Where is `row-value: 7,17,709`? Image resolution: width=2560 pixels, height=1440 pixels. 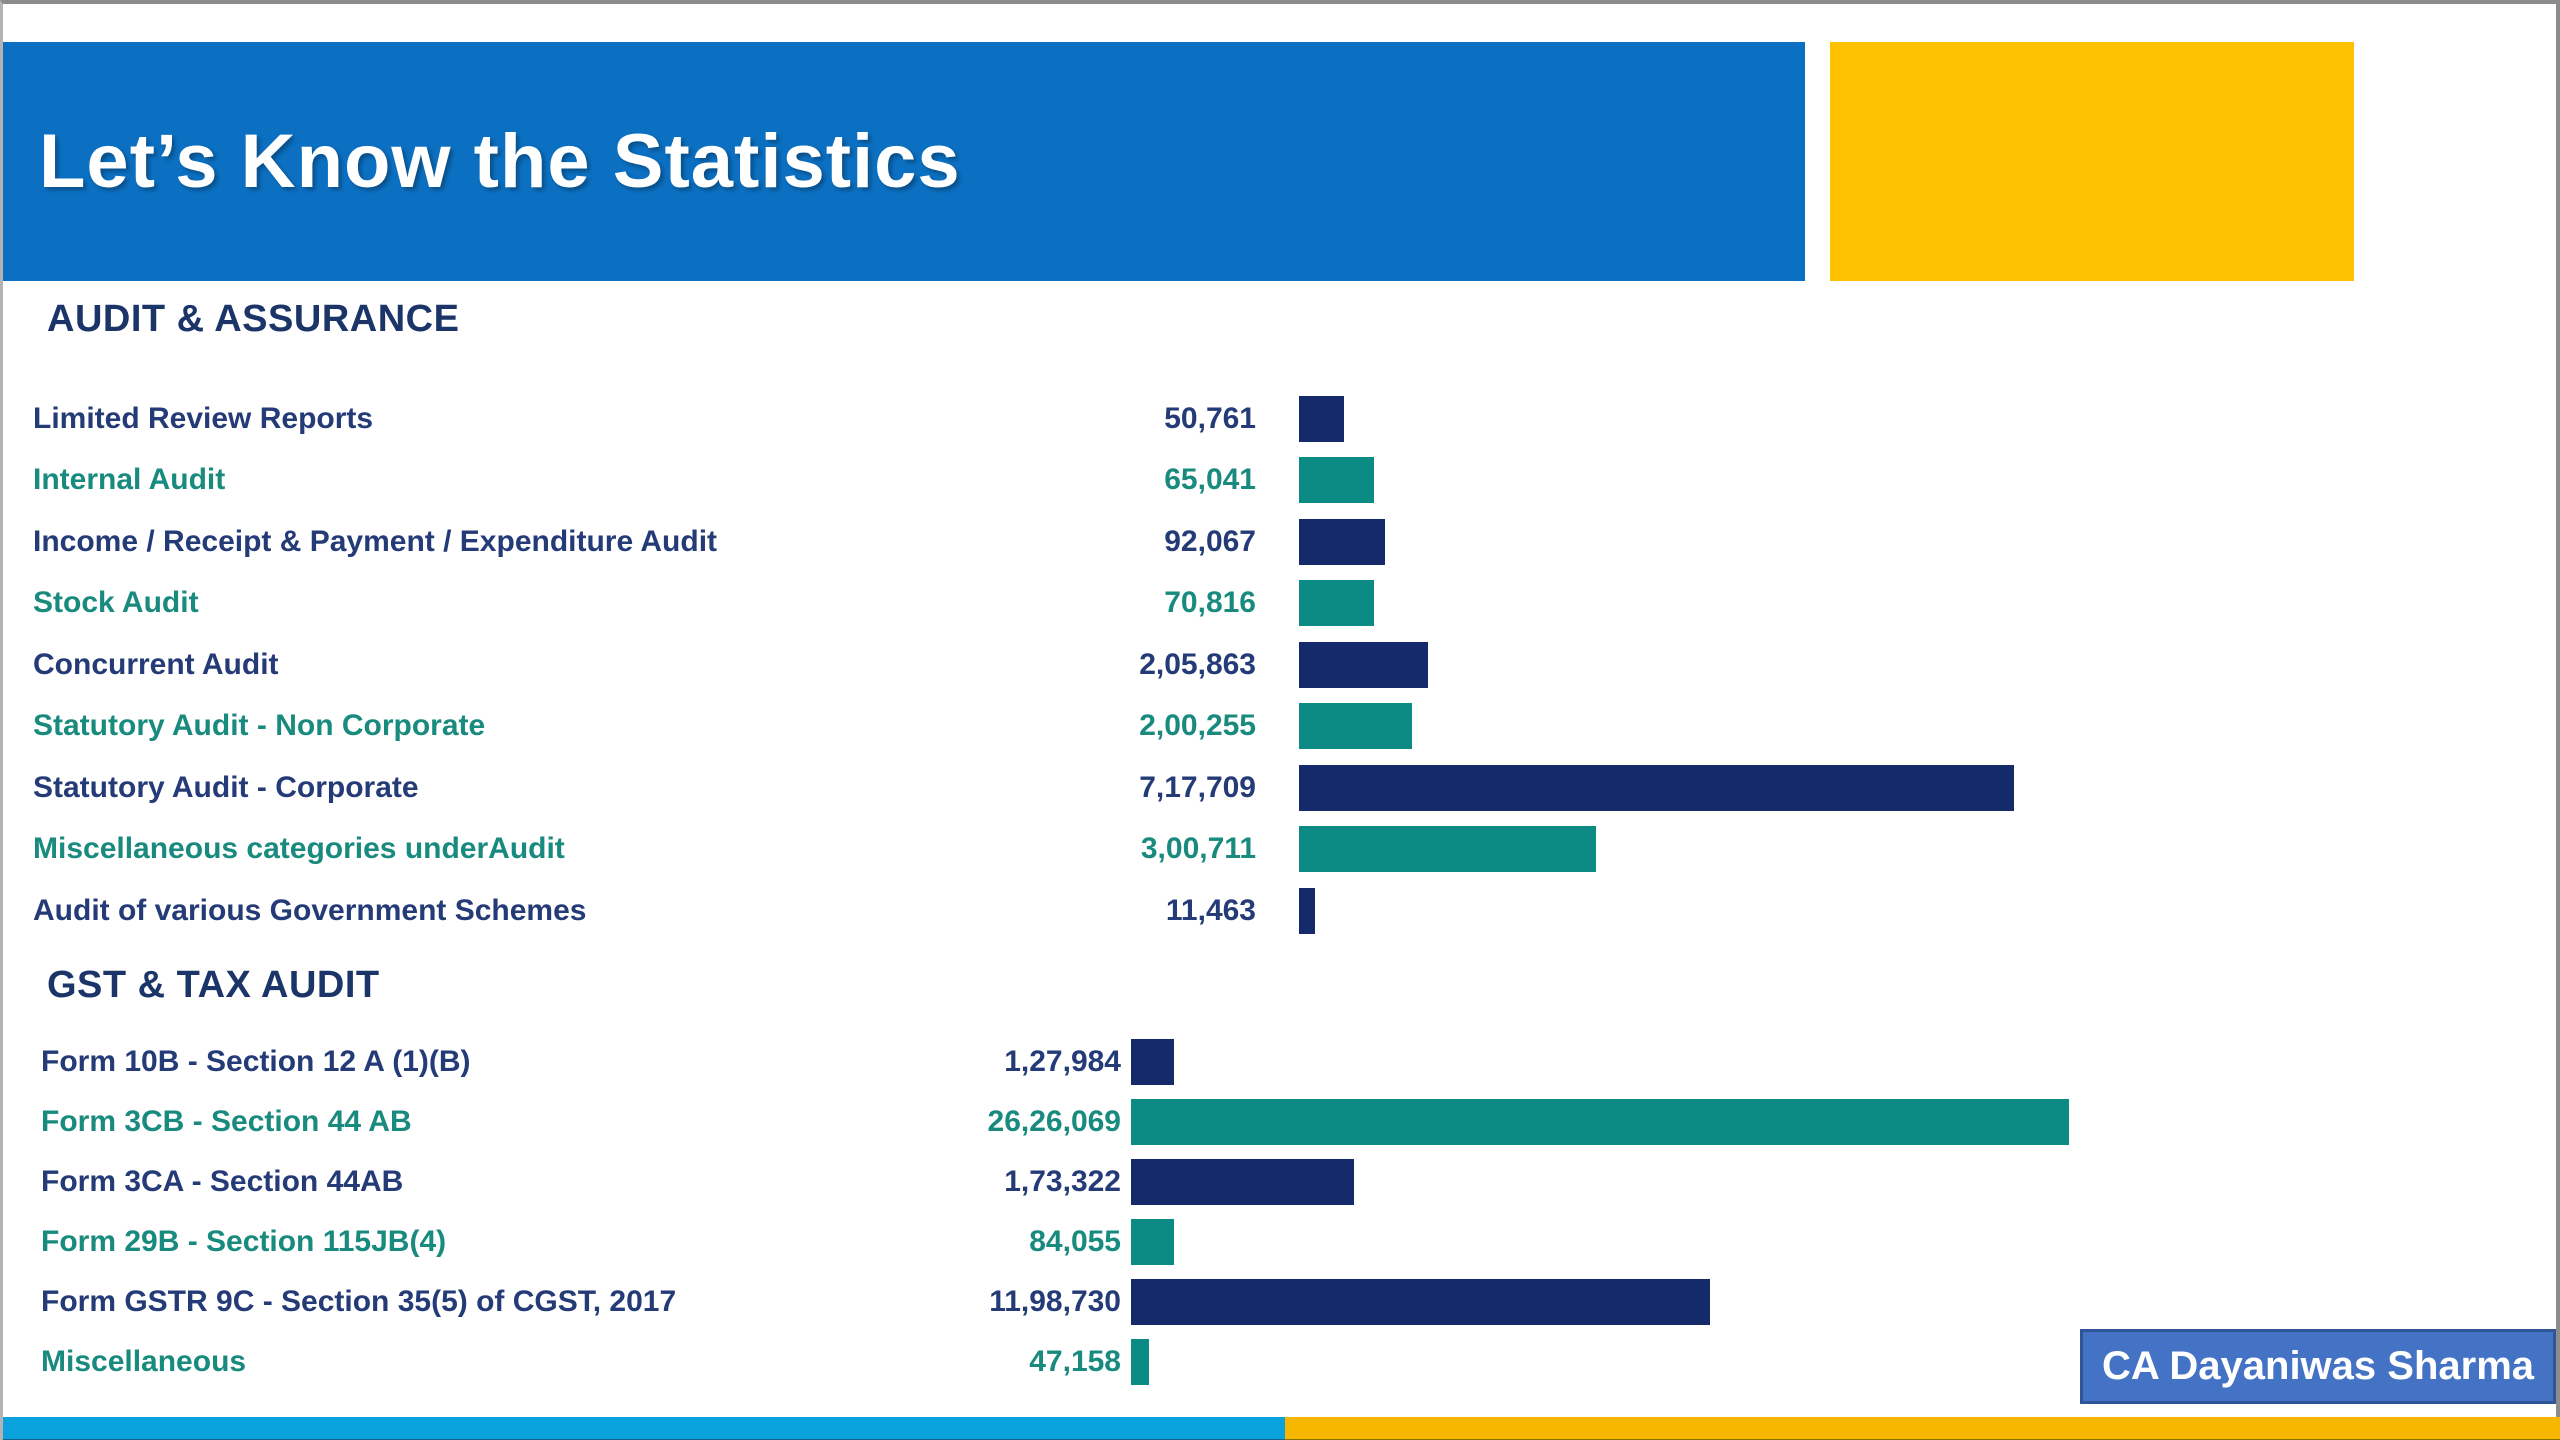
row-value: 7,17,709 is located at coordinates (1197, 787).